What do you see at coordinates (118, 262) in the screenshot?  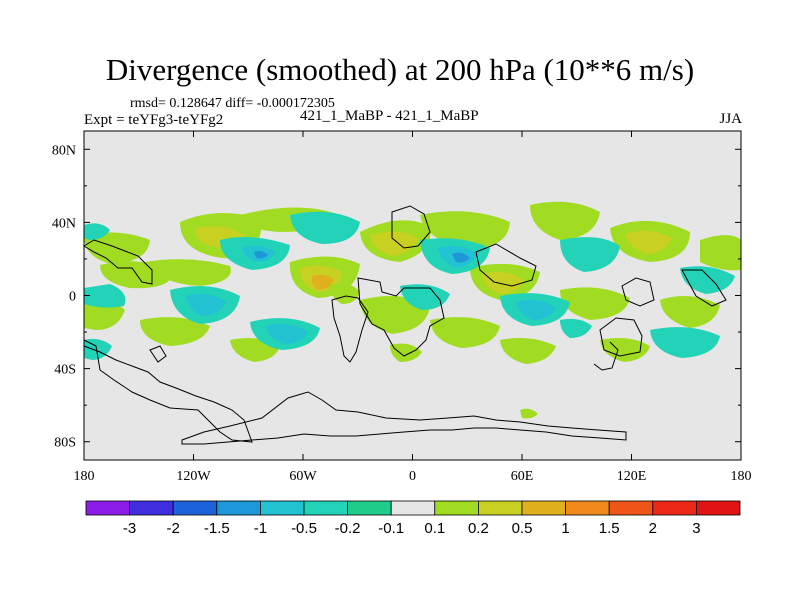 I see `north-america-outline` at bounding box center [118, 262].